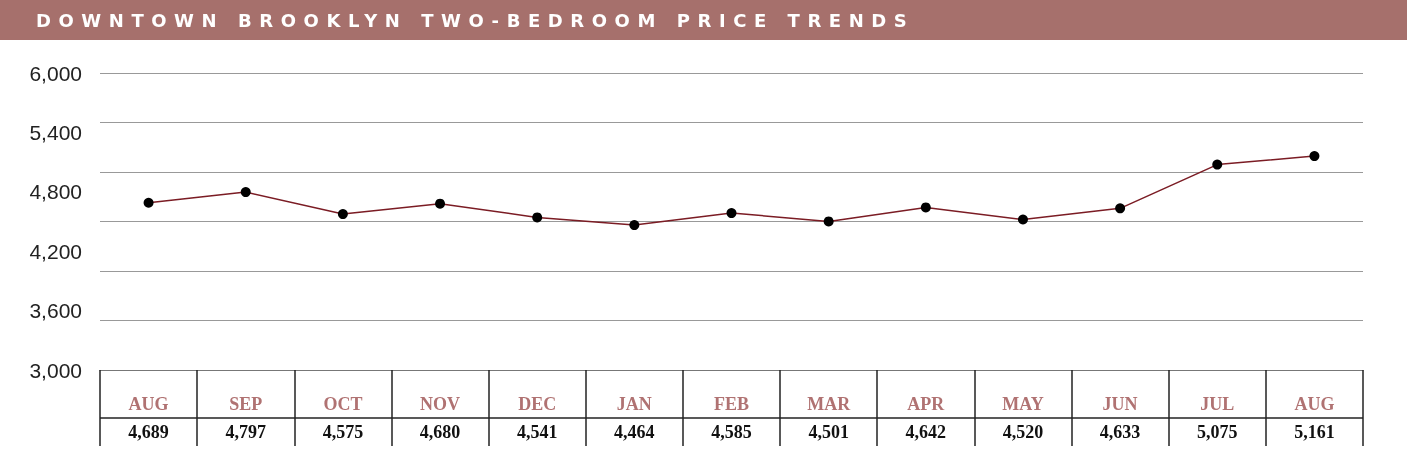  Describe the element at coordinates (55, 73) in the screenshot. I see `y-tick-label: 6,000` at that location.